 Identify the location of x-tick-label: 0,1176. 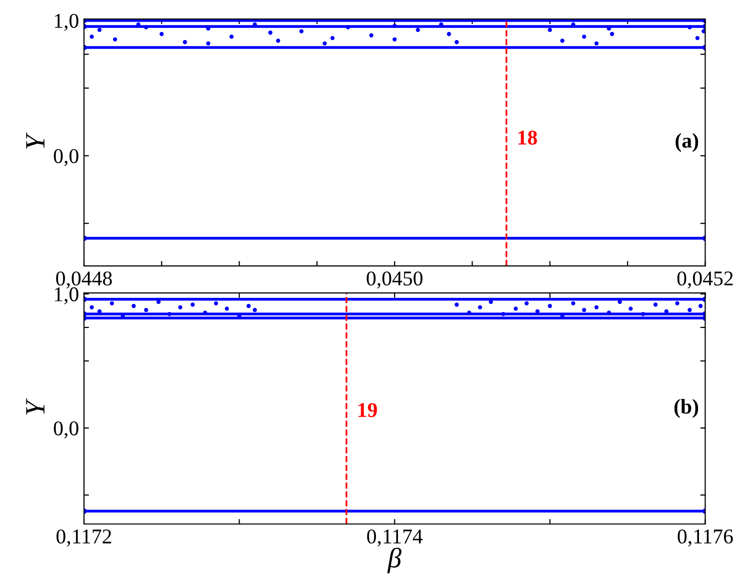
(705, 538).